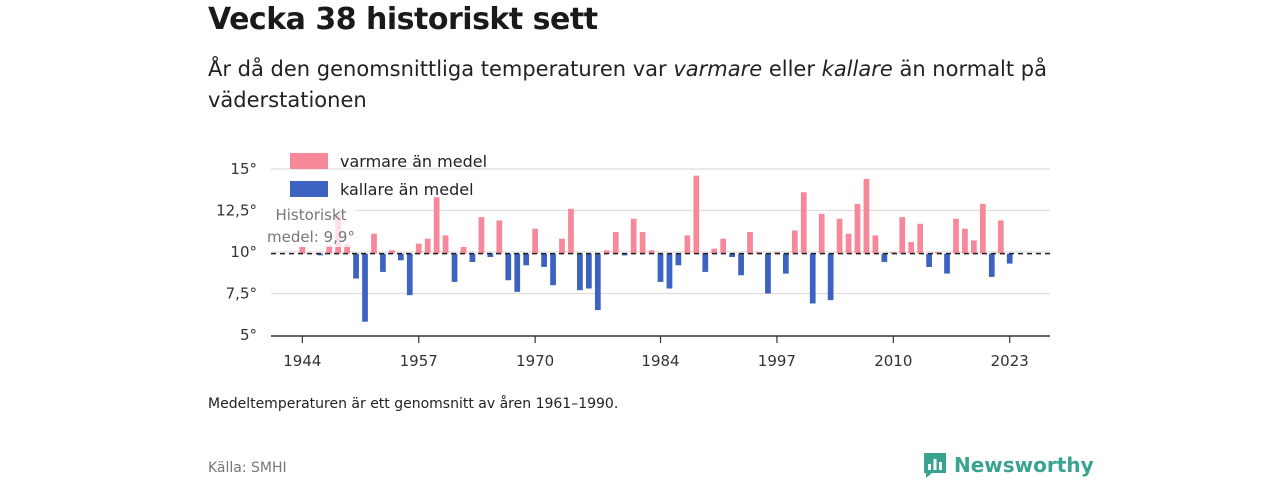 This screenshot has height=480, width=1280. Describe the element at coordinates (1024, 465) in the screenshot. I see `newsworthy-brand-text: Newsworthy` at that location.